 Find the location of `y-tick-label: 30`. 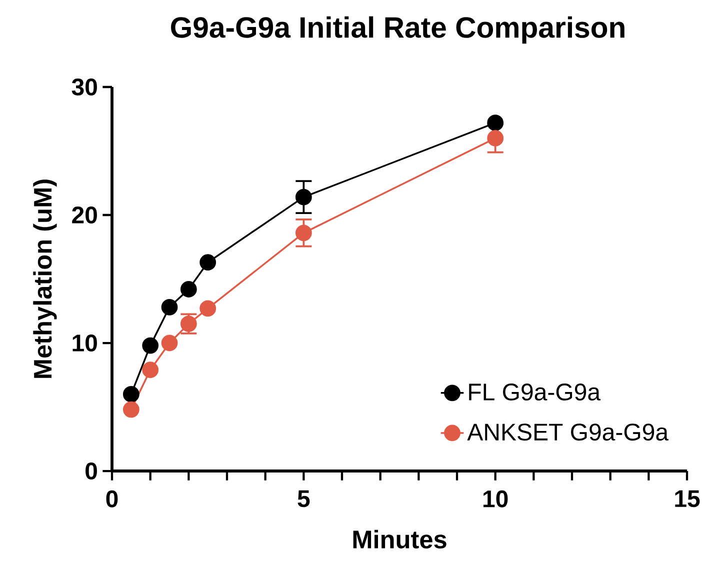

y-tick-label: 30 is located at coordinates (84, 87).